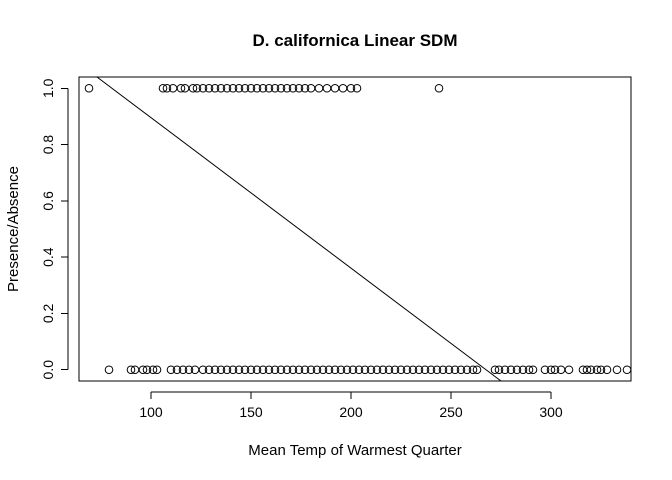 Image resolution: width=672 pixels, height=480 pixels. Describe the element at coordinates (351, 412) in the screenshot. I see `x-tick-label: 200` at that location.